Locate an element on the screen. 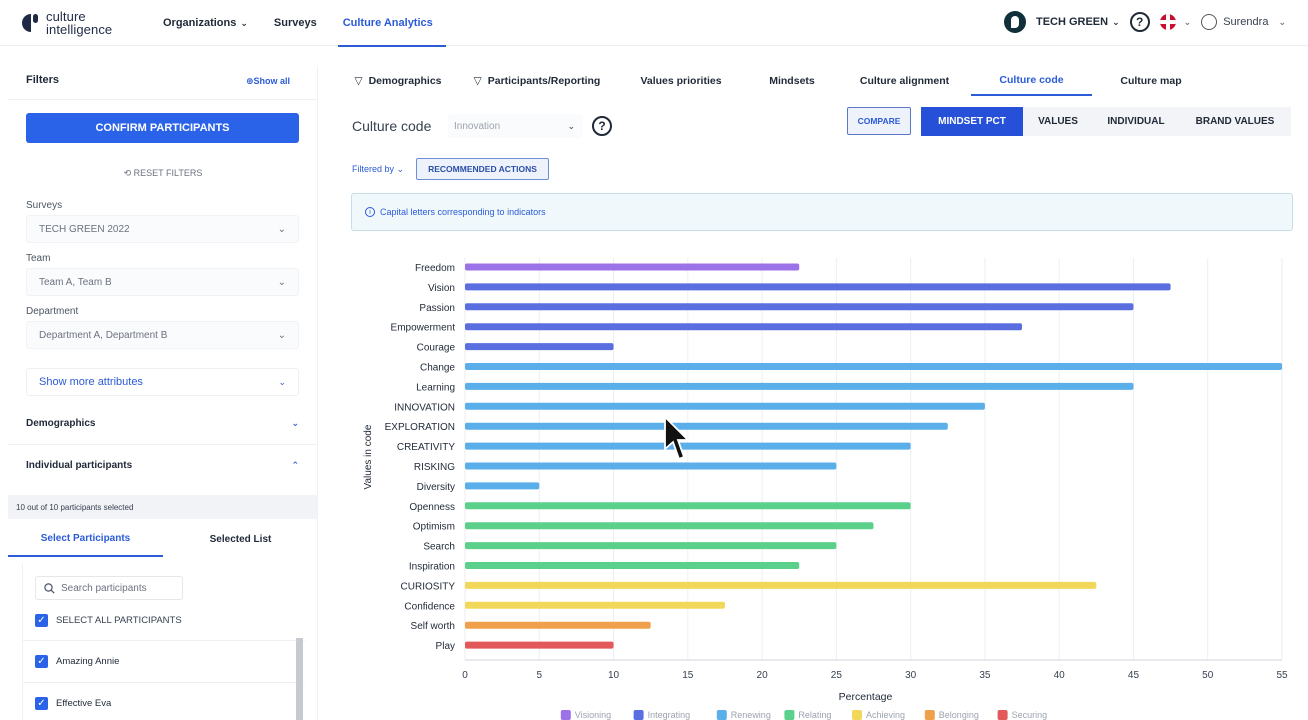  segment-mindset-pct: MINDSET PCT is located at coordinates (972, 121).